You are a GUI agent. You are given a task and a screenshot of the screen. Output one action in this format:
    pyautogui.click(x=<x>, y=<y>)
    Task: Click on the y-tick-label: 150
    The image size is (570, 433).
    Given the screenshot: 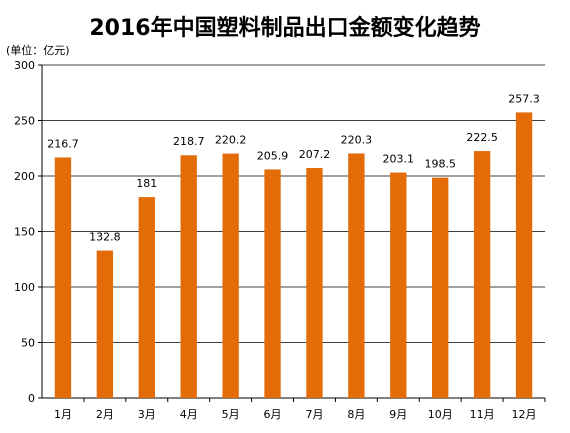 What is the action you would take?
    pyautogui.click(x=24, y=232)
    